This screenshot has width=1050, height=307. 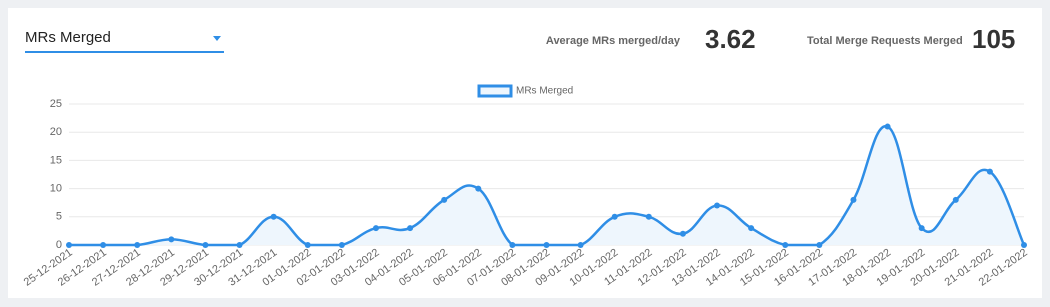 What do you see at coordinates (544, 91) in the screenshot?
I see `legend-label: MRs Merged` at bounding box center [544, 91].